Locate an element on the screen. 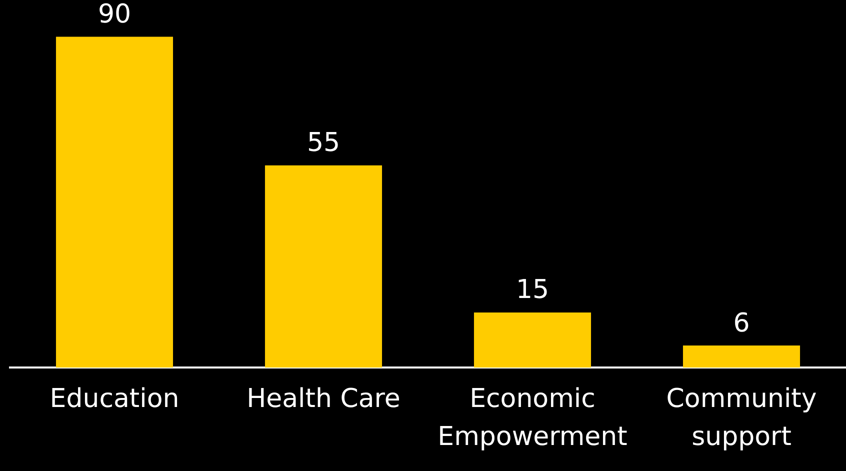 The image size is (846, 471). data-label: 55 is located at coordinates (323, 143).